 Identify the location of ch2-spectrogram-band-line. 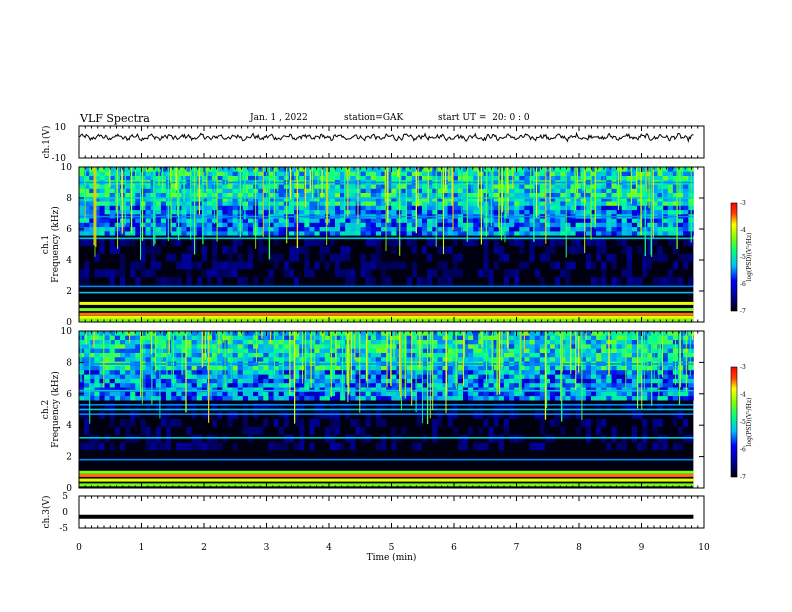
(386, 485).